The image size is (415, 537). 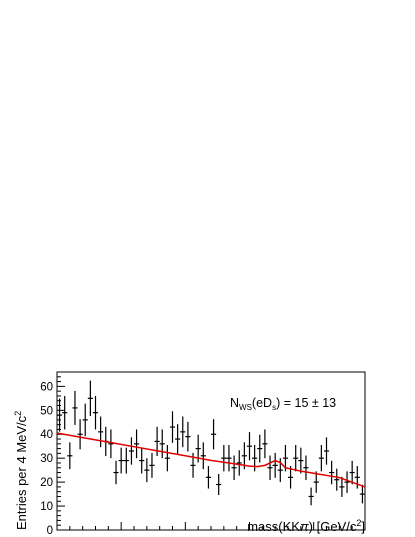 What do you see at coordinates (363, 526) in the screenshot?
I see `x-axis-title-close: ]` at bounding box center [363, 526].